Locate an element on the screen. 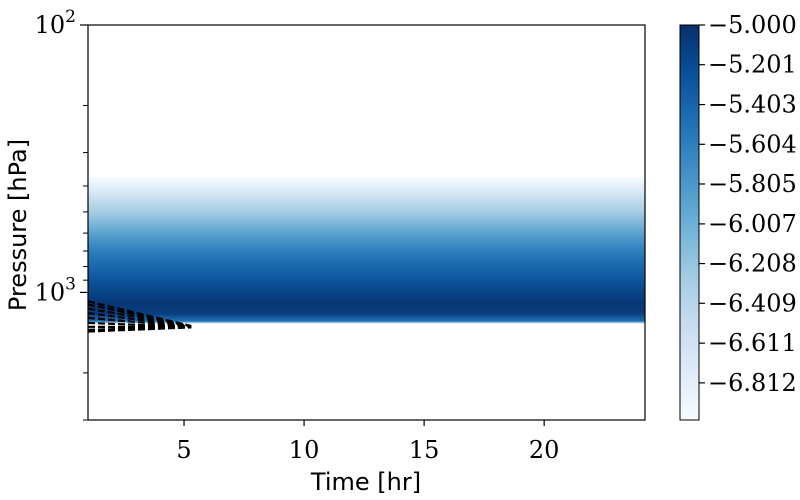 The width and height of the screenshot is (800, 500). x-axis: 5 10 15 20 is located at coordinates (367, 442).